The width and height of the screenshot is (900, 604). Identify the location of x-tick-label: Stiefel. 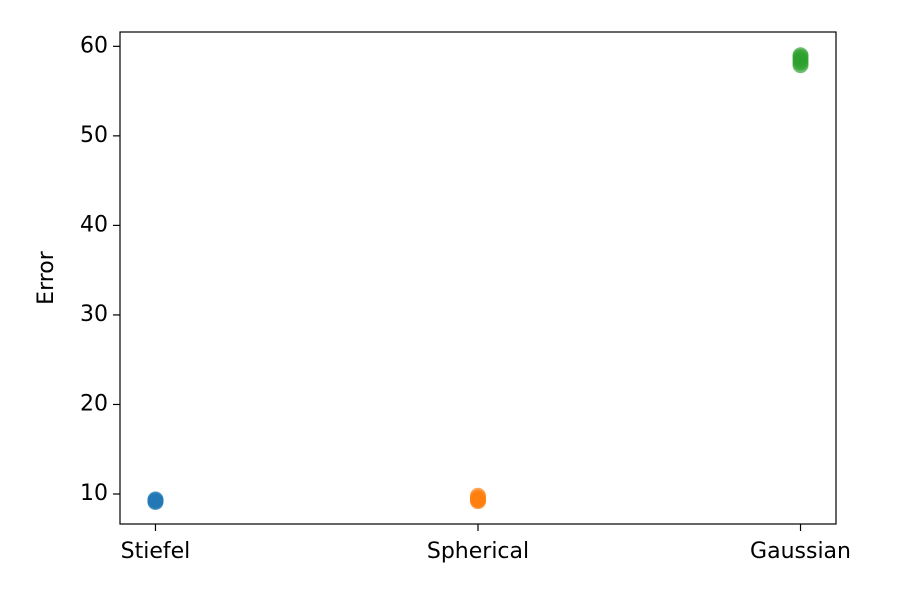
(156, 551).